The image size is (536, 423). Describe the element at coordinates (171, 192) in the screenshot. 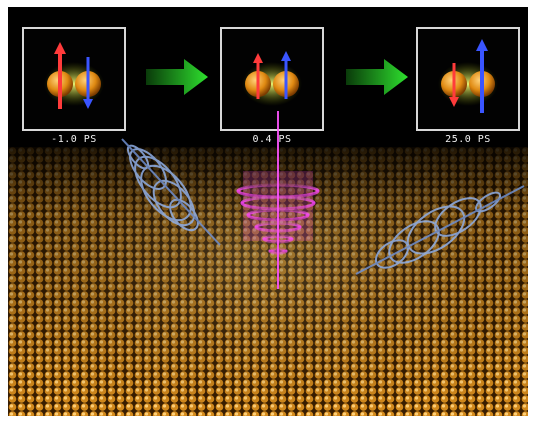

I see `incoming-spiral-beam` at that location.